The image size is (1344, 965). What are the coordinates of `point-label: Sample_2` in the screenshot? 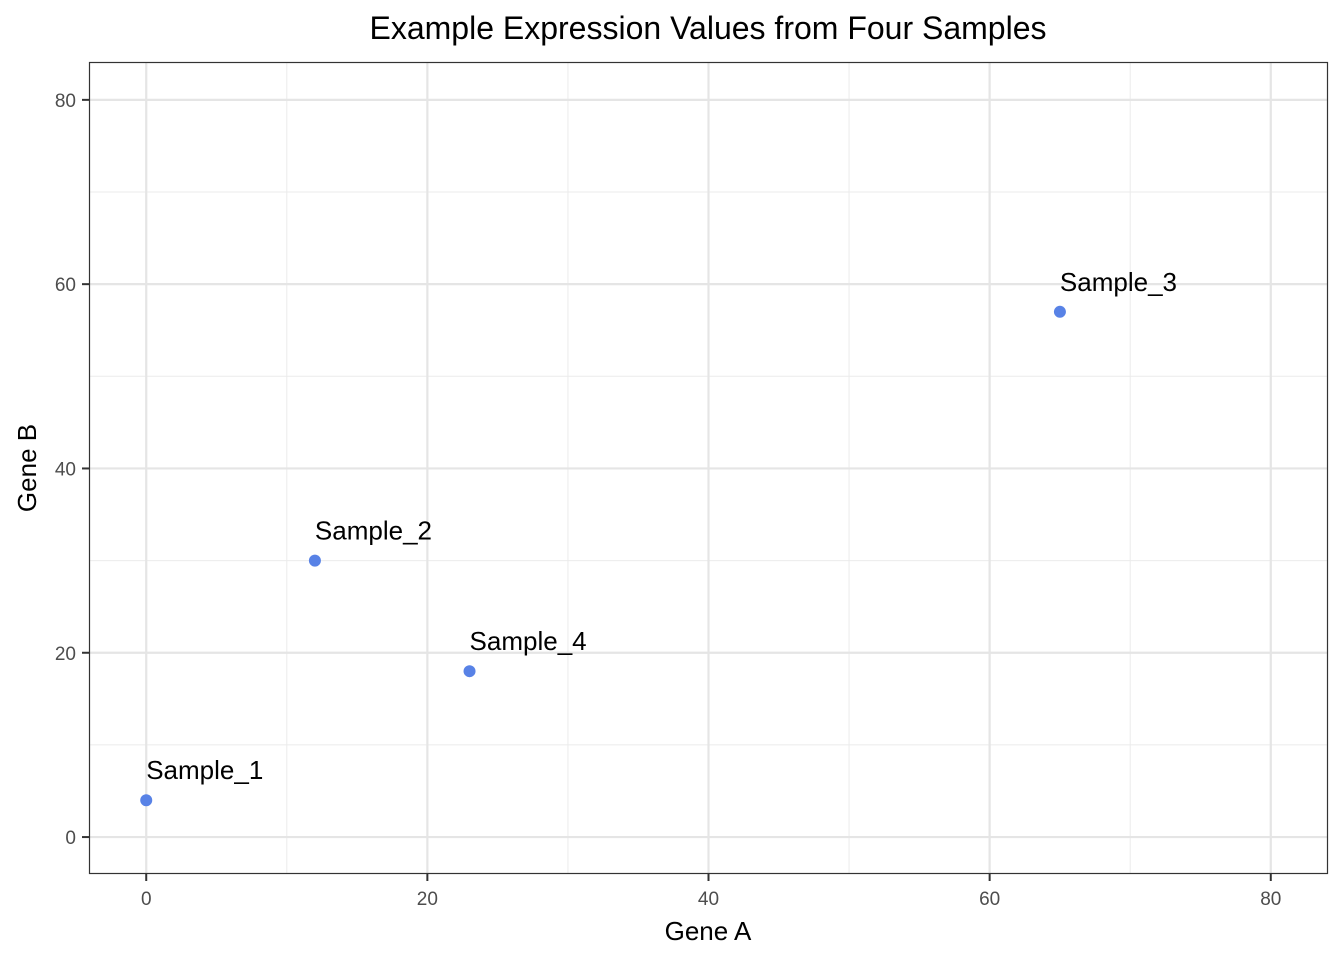 It's located at (373, 531).